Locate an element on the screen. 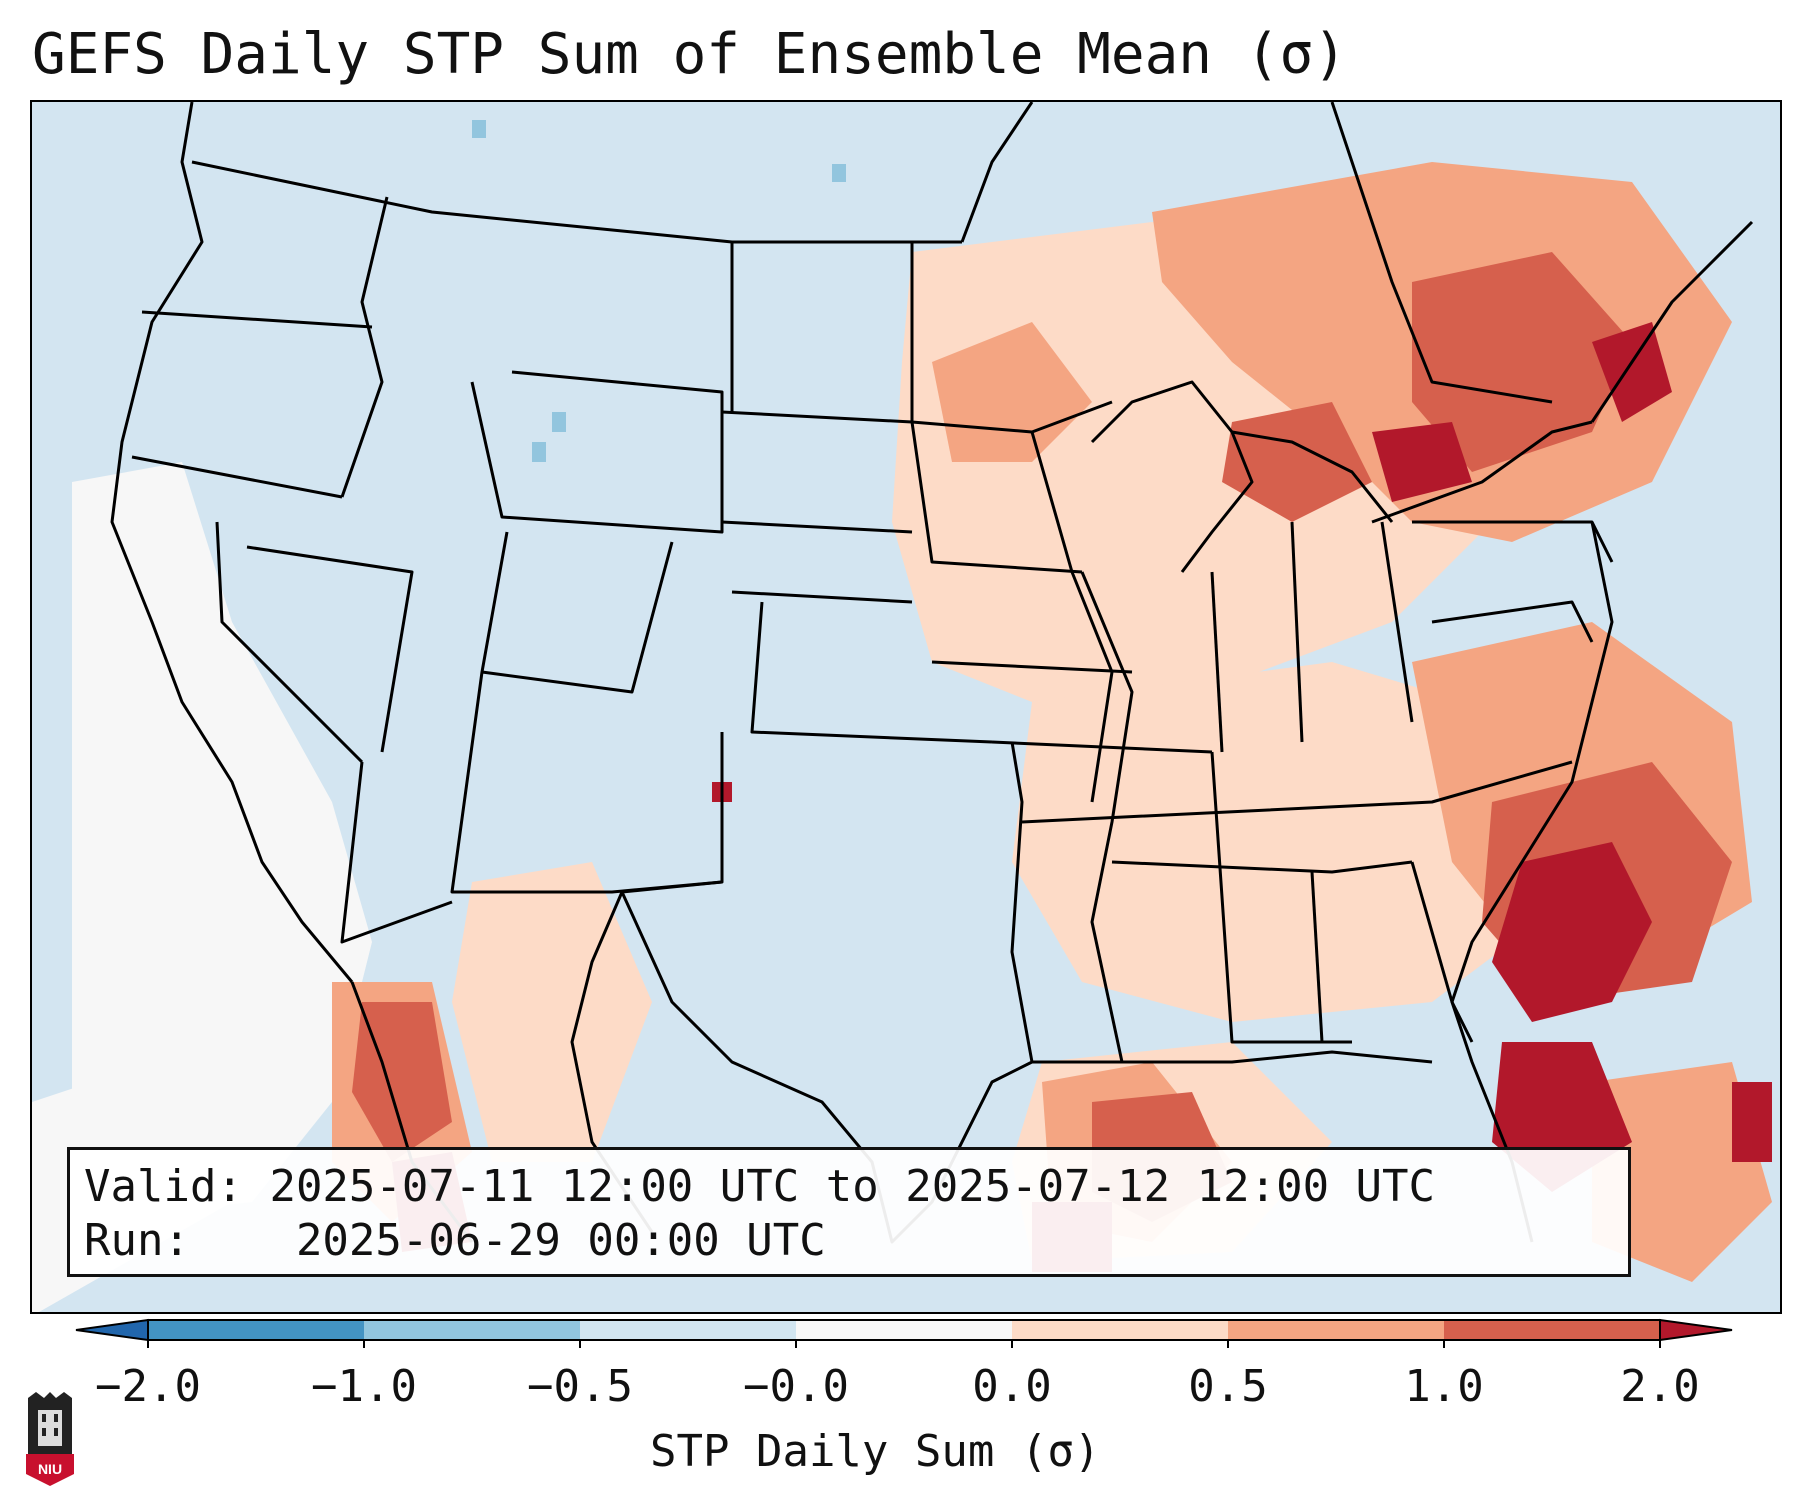 This screenshot has height=1506, width=1803. colorbar-tick-label: 0.0 is located at coordinates (1012, 1386).